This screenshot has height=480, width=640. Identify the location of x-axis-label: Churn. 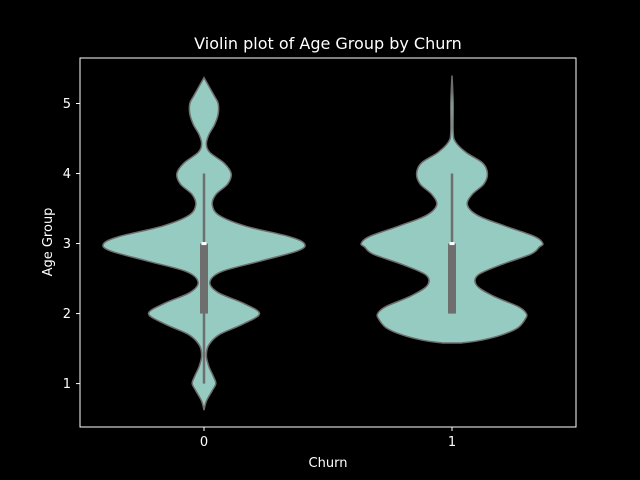
(328, 463).